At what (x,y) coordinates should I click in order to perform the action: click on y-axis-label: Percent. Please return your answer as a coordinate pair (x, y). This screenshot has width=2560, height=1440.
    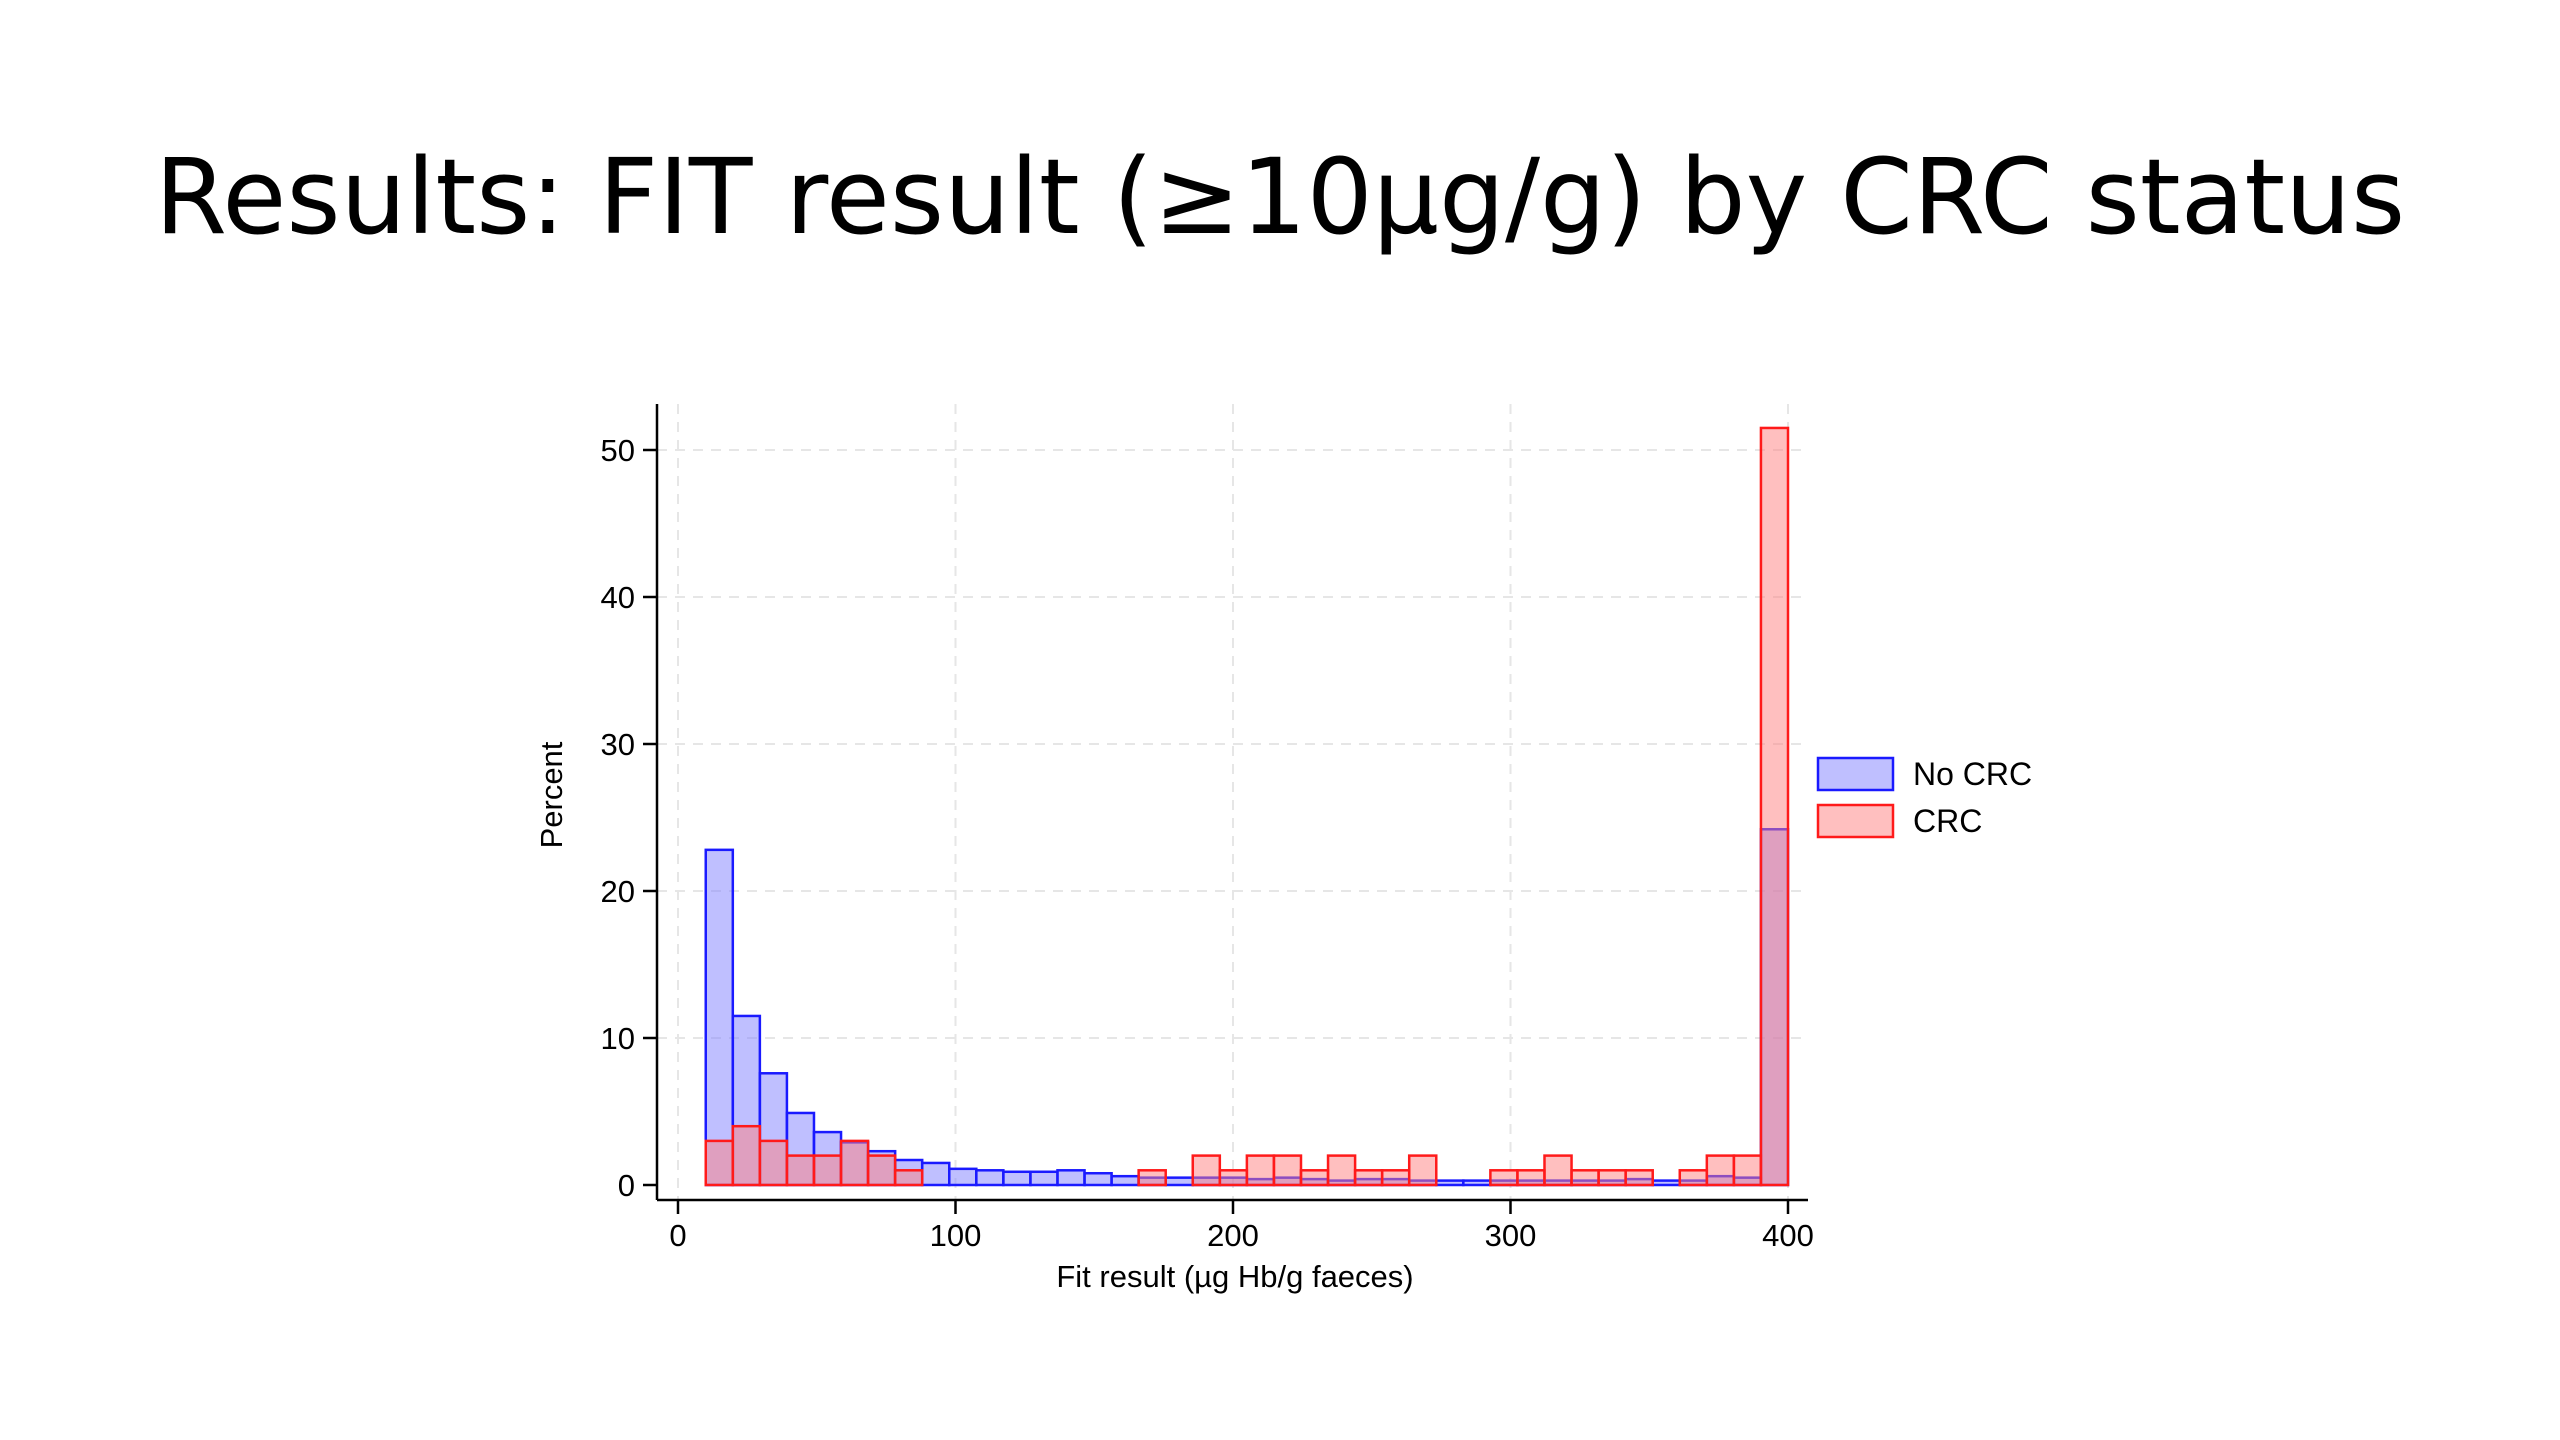
    Looking at the image, I should click on (551, 794).